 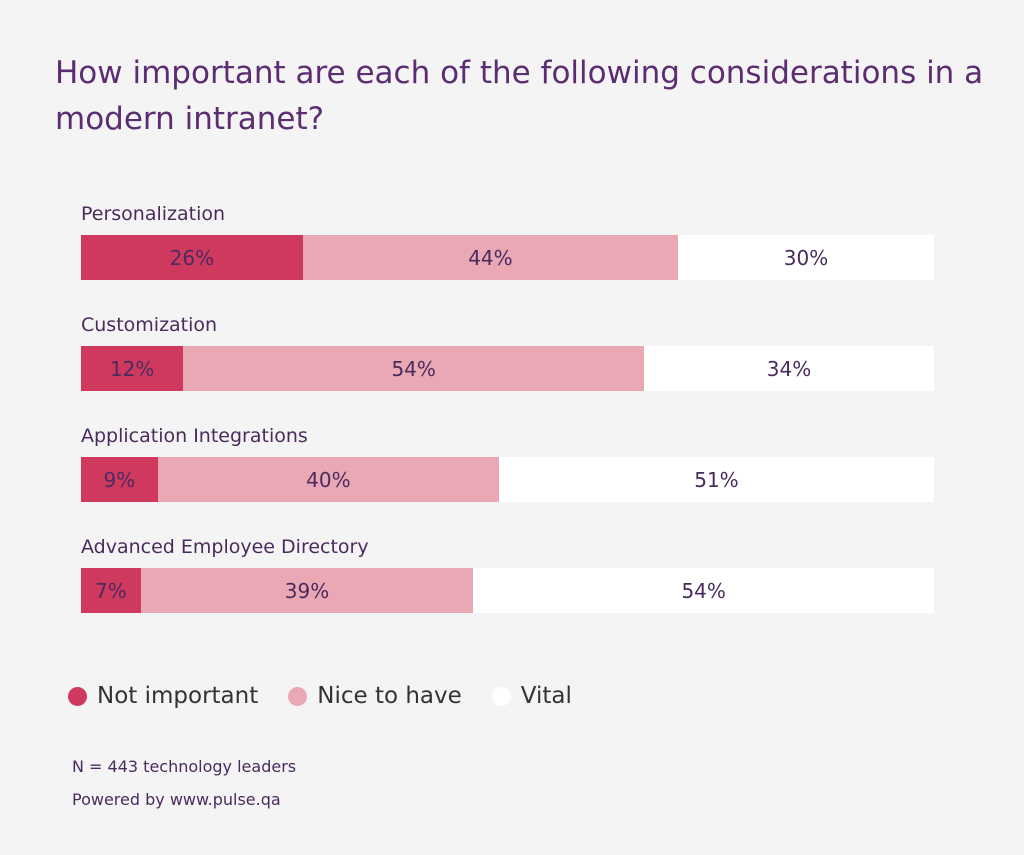 I want to click on data-label: 7%, so click(x=110, y=590).